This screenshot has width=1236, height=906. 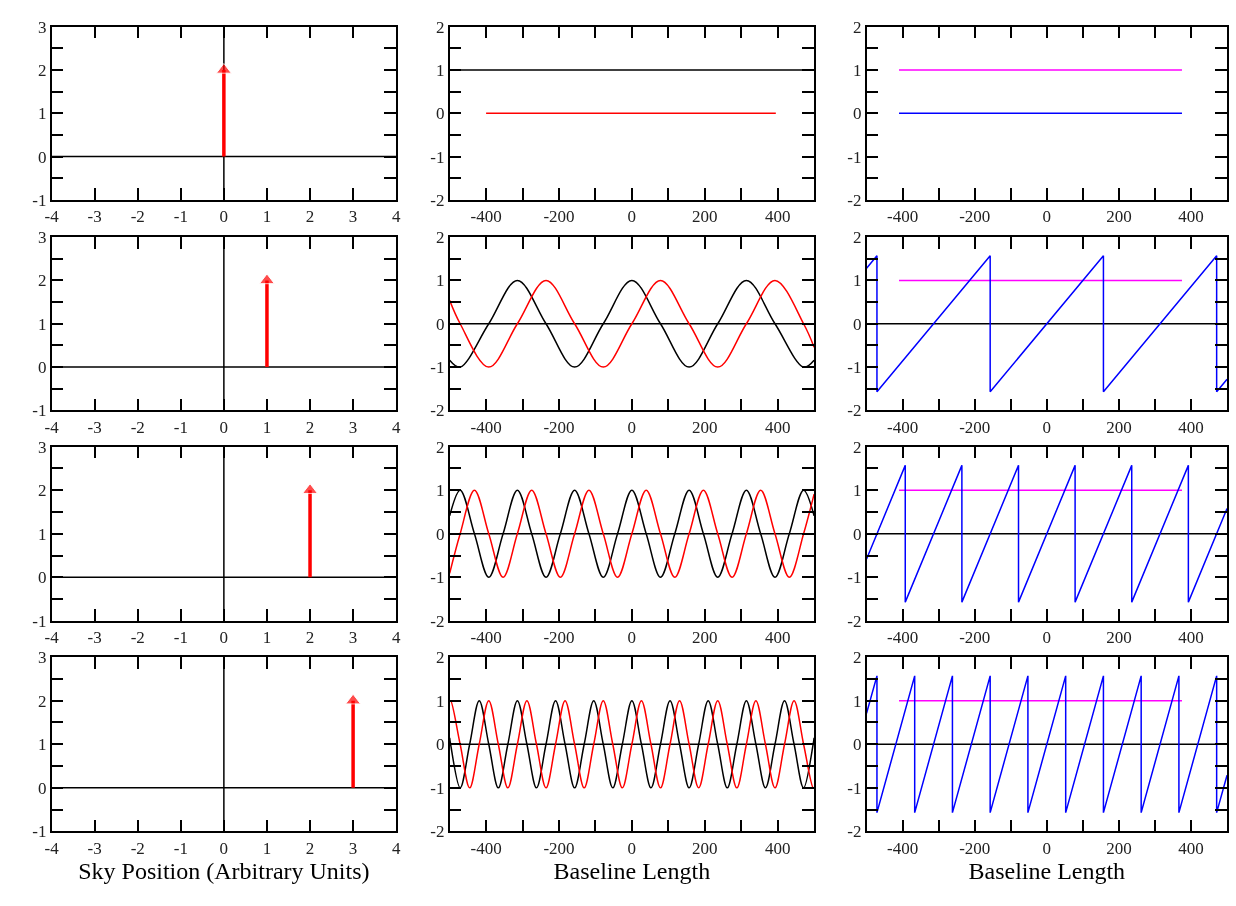 What do you see at coordinates (224, 870) in the screenshot?
I see `x-axis-title: Sky Position (Arbitrary Units)` at bounding box center [224, 870].